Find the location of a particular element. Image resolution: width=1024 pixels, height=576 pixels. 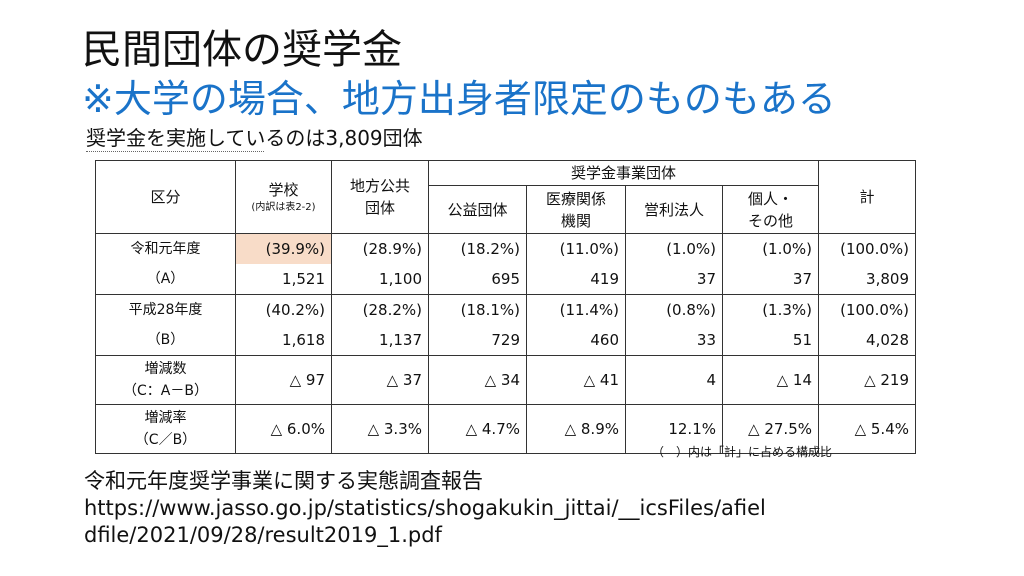

header-medical-line2: 機関 is located at coordinates (575, 220).